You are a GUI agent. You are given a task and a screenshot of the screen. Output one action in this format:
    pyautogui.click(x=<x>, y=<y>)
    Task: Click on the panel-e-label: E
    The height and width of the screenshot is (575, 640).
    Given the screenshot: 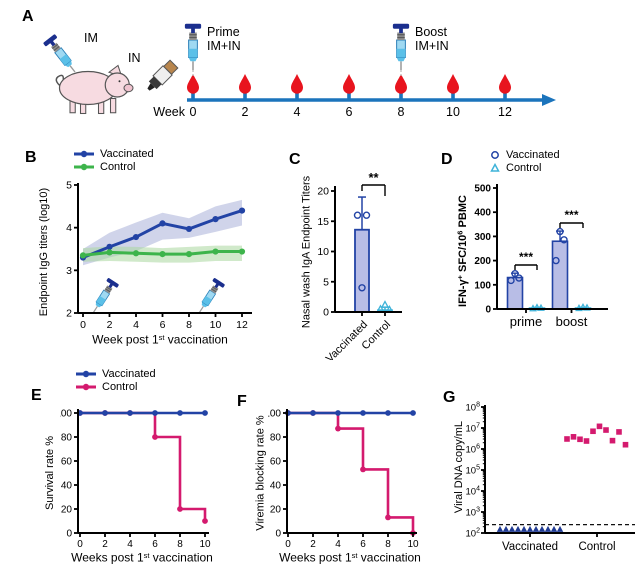 What is the action you would take?
    pyautogui.click(x=36, y=395)
    